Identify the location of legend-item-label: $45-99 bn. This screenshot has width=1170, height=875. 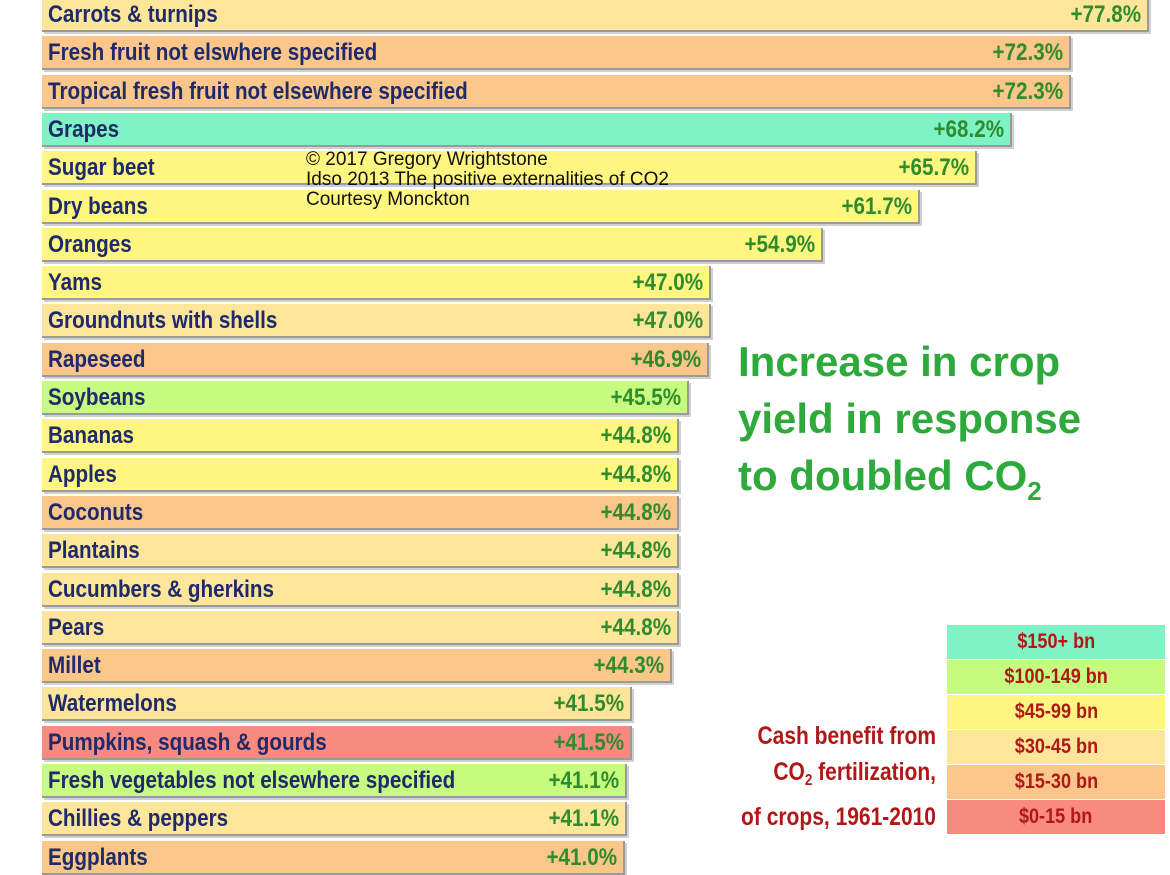
(1056, 711).